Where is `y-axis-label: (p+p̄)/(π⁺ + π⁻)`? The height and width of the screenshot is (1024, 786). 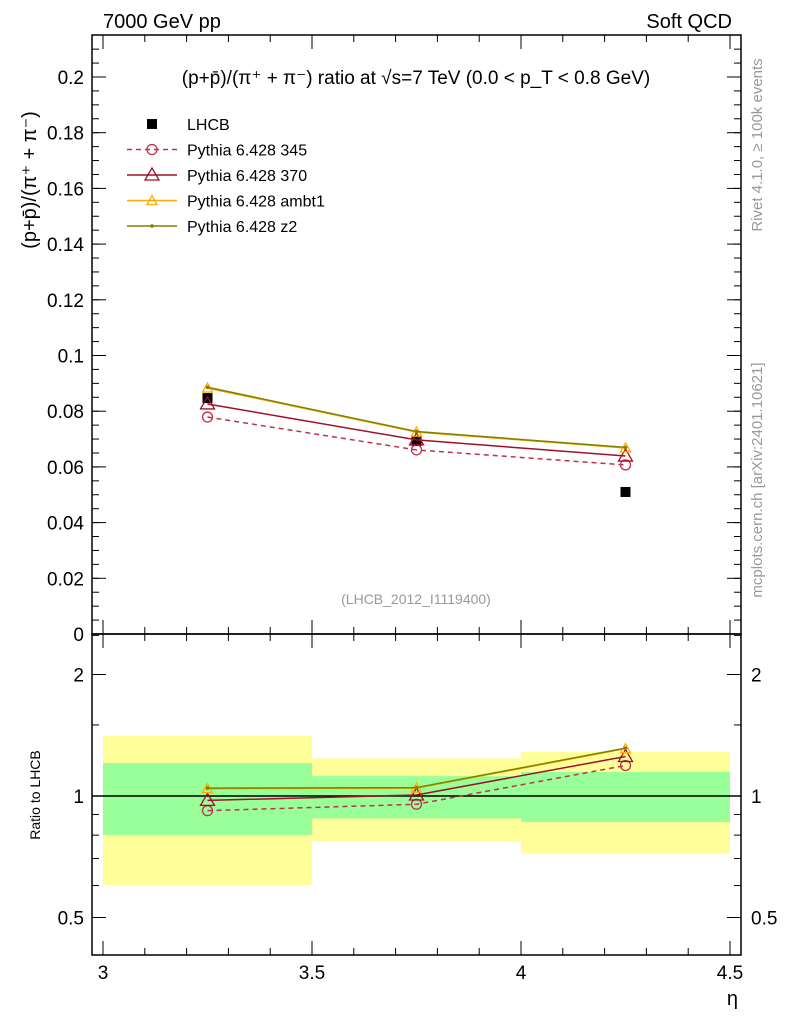 y-axis-label: (p+p̄)/(π⁺ + π⁻) is located at coordinates (30, 180).